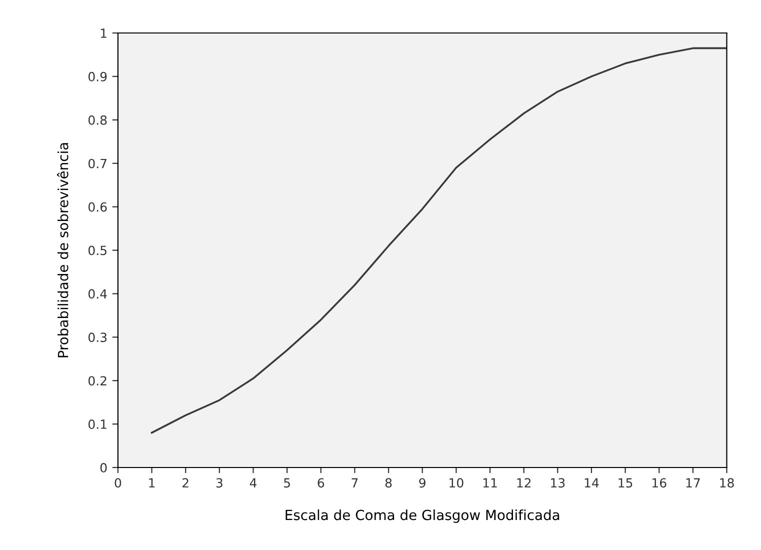 This screenshot has width=761, height=550. I want to click on y-tick-label: 0.6, so click(97, 207).